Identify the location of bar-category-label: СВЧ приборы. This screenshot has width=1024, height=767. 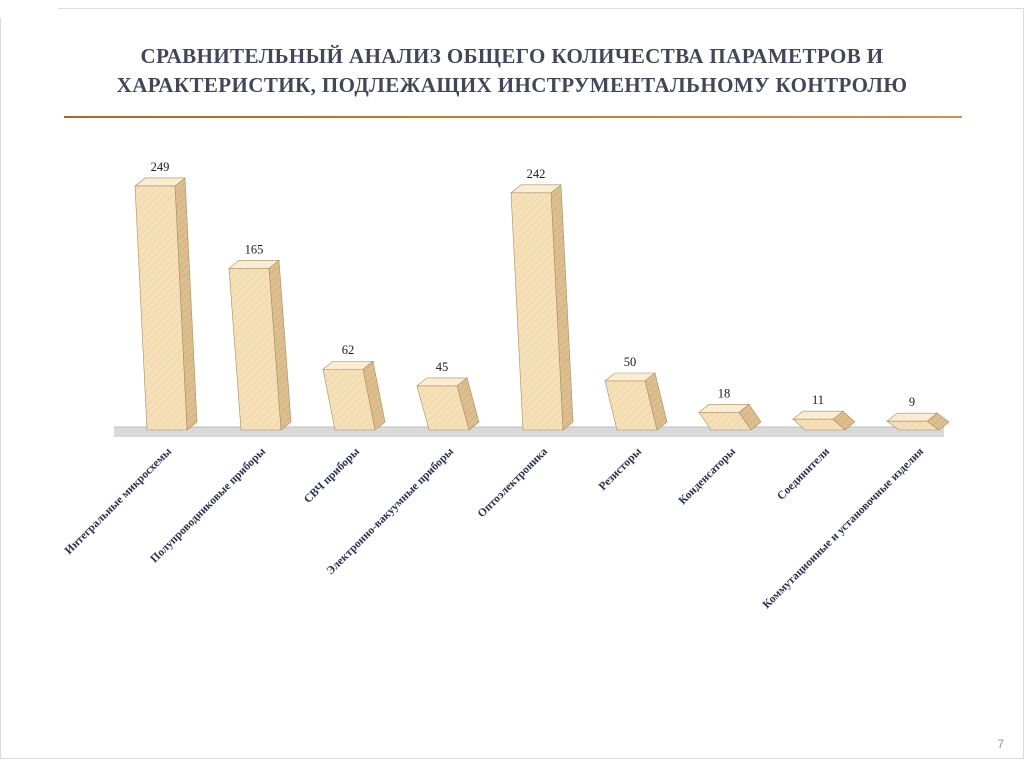
(332, 476).